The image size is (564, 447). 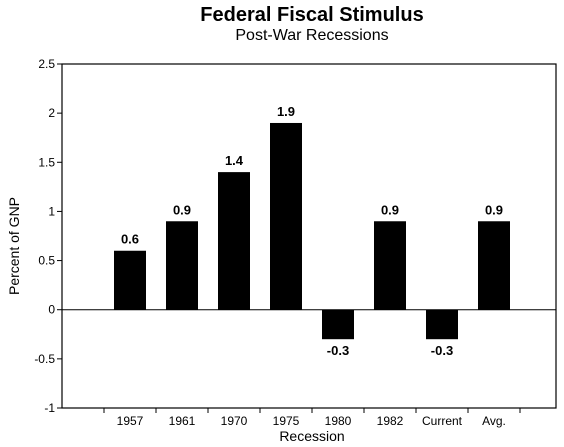 What do you see at coordinates (234, 160) in the screenshot?
I see `bar-data-label: 1.4` at bounding box center [234, 160].